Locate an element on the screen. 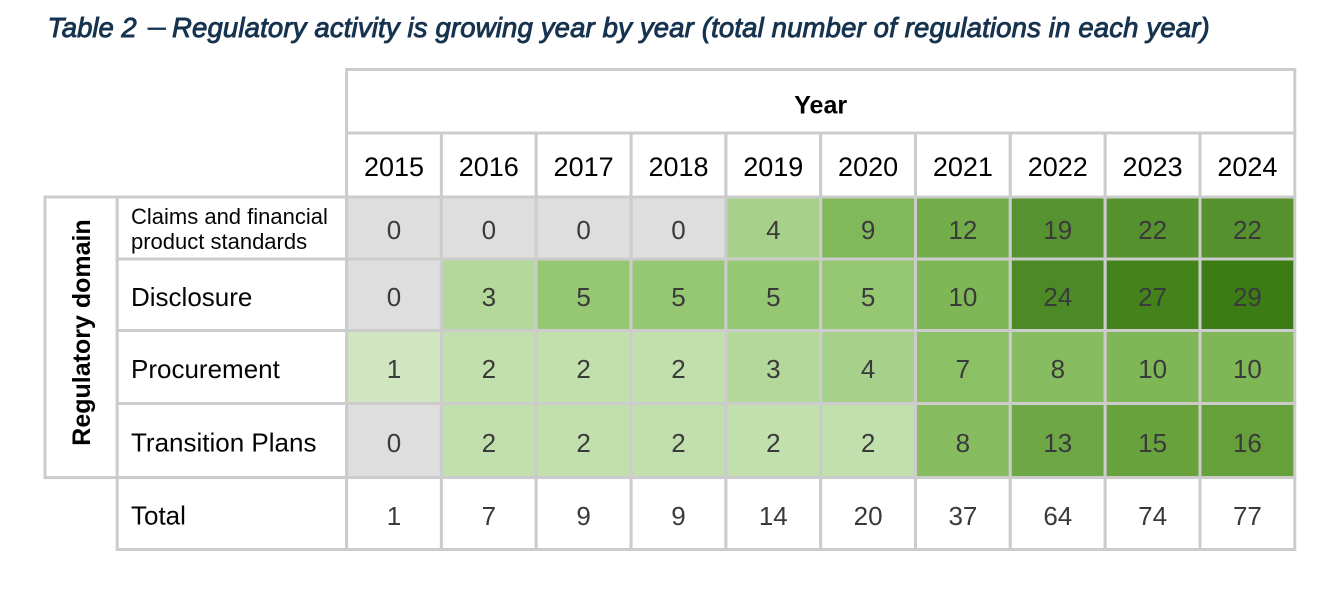 The height and width of the screenshot is (615, 1342). svg-text: Transition Plans is located at coordinates (223, 443).